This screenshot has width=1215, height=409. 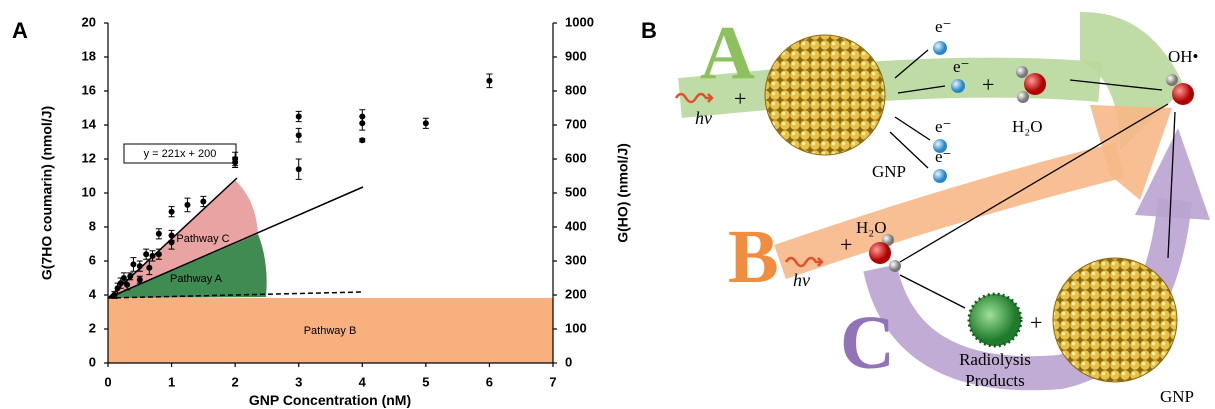 I want to click on y2-tick-label: 500, so click(x=576, y=191).